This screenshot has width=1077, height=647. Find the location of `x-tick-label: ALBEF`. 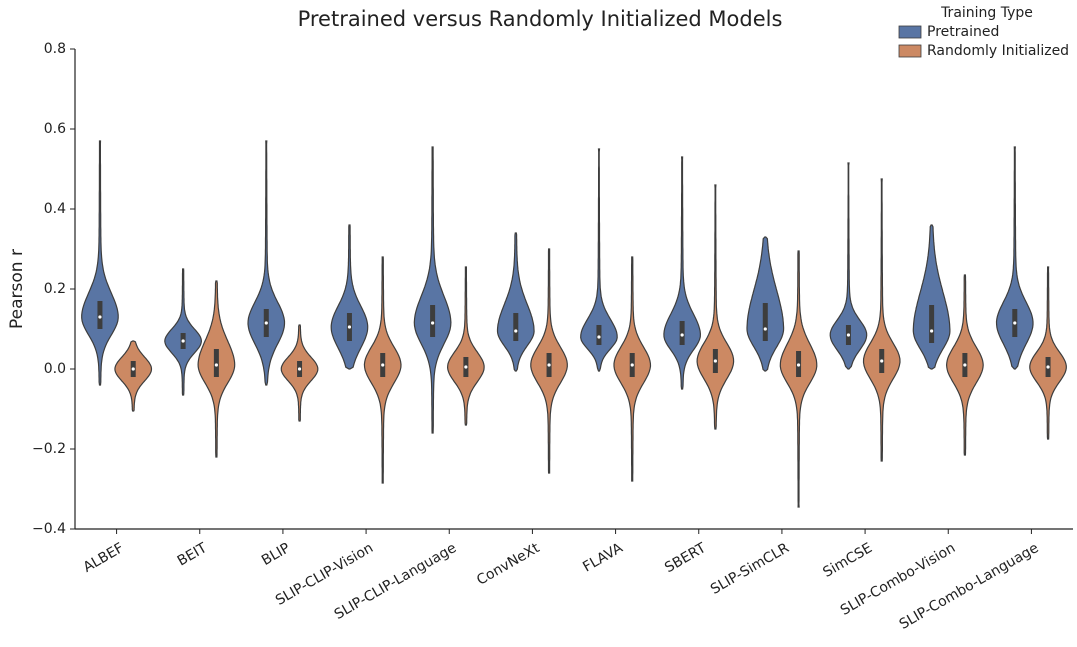

x-tick-label: ALBEF is located at coordinates (104, 558).